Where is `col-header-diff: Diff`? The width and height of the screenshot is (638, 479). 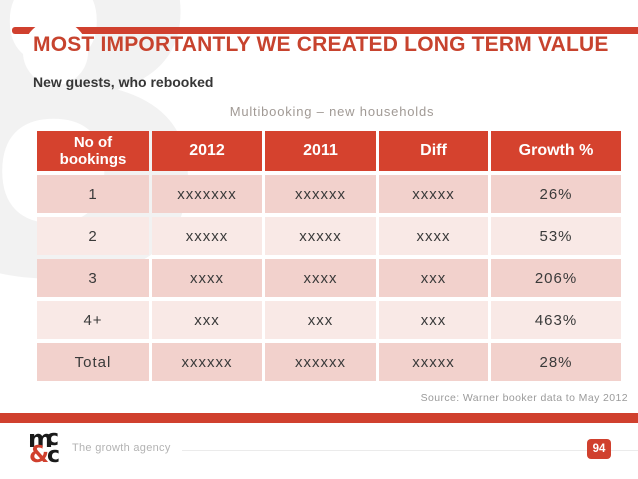
col-header-diff: Diff is located at coordinates (433, 151).